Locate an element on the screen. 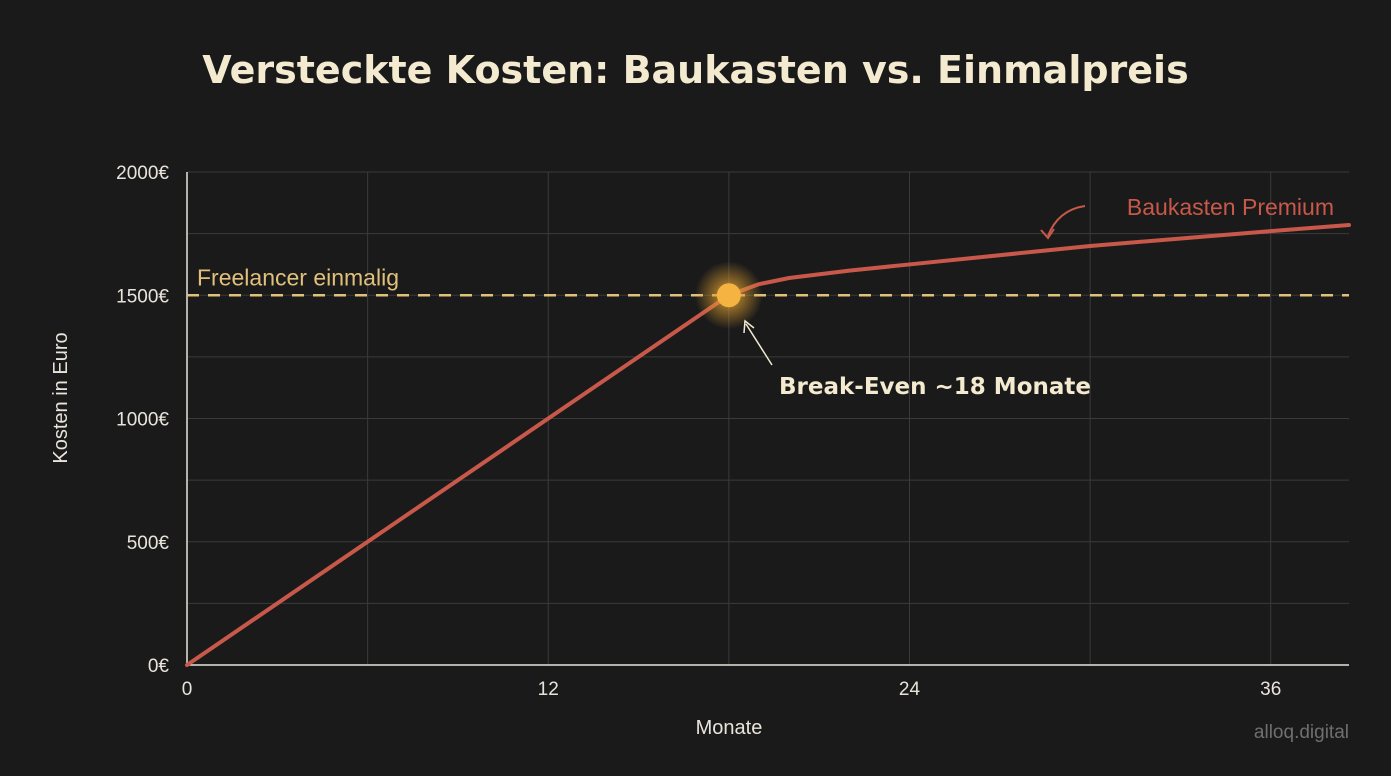  y-axis-label: Kosten in Euro is located at coordinates (61, 397).